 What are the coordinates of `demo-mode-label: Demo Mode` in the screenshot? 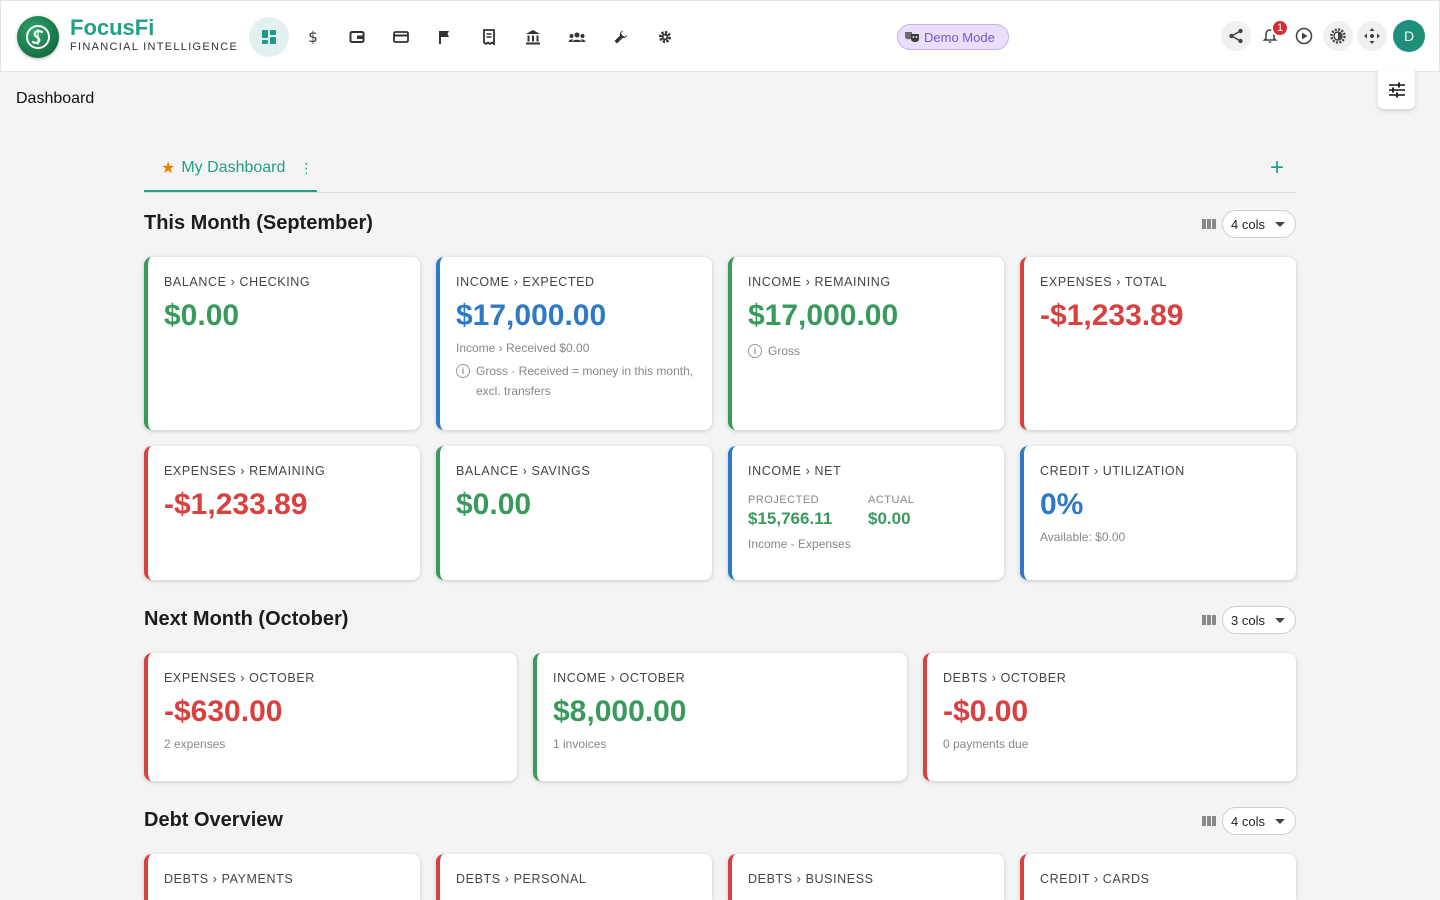 It's located at (959, 37).